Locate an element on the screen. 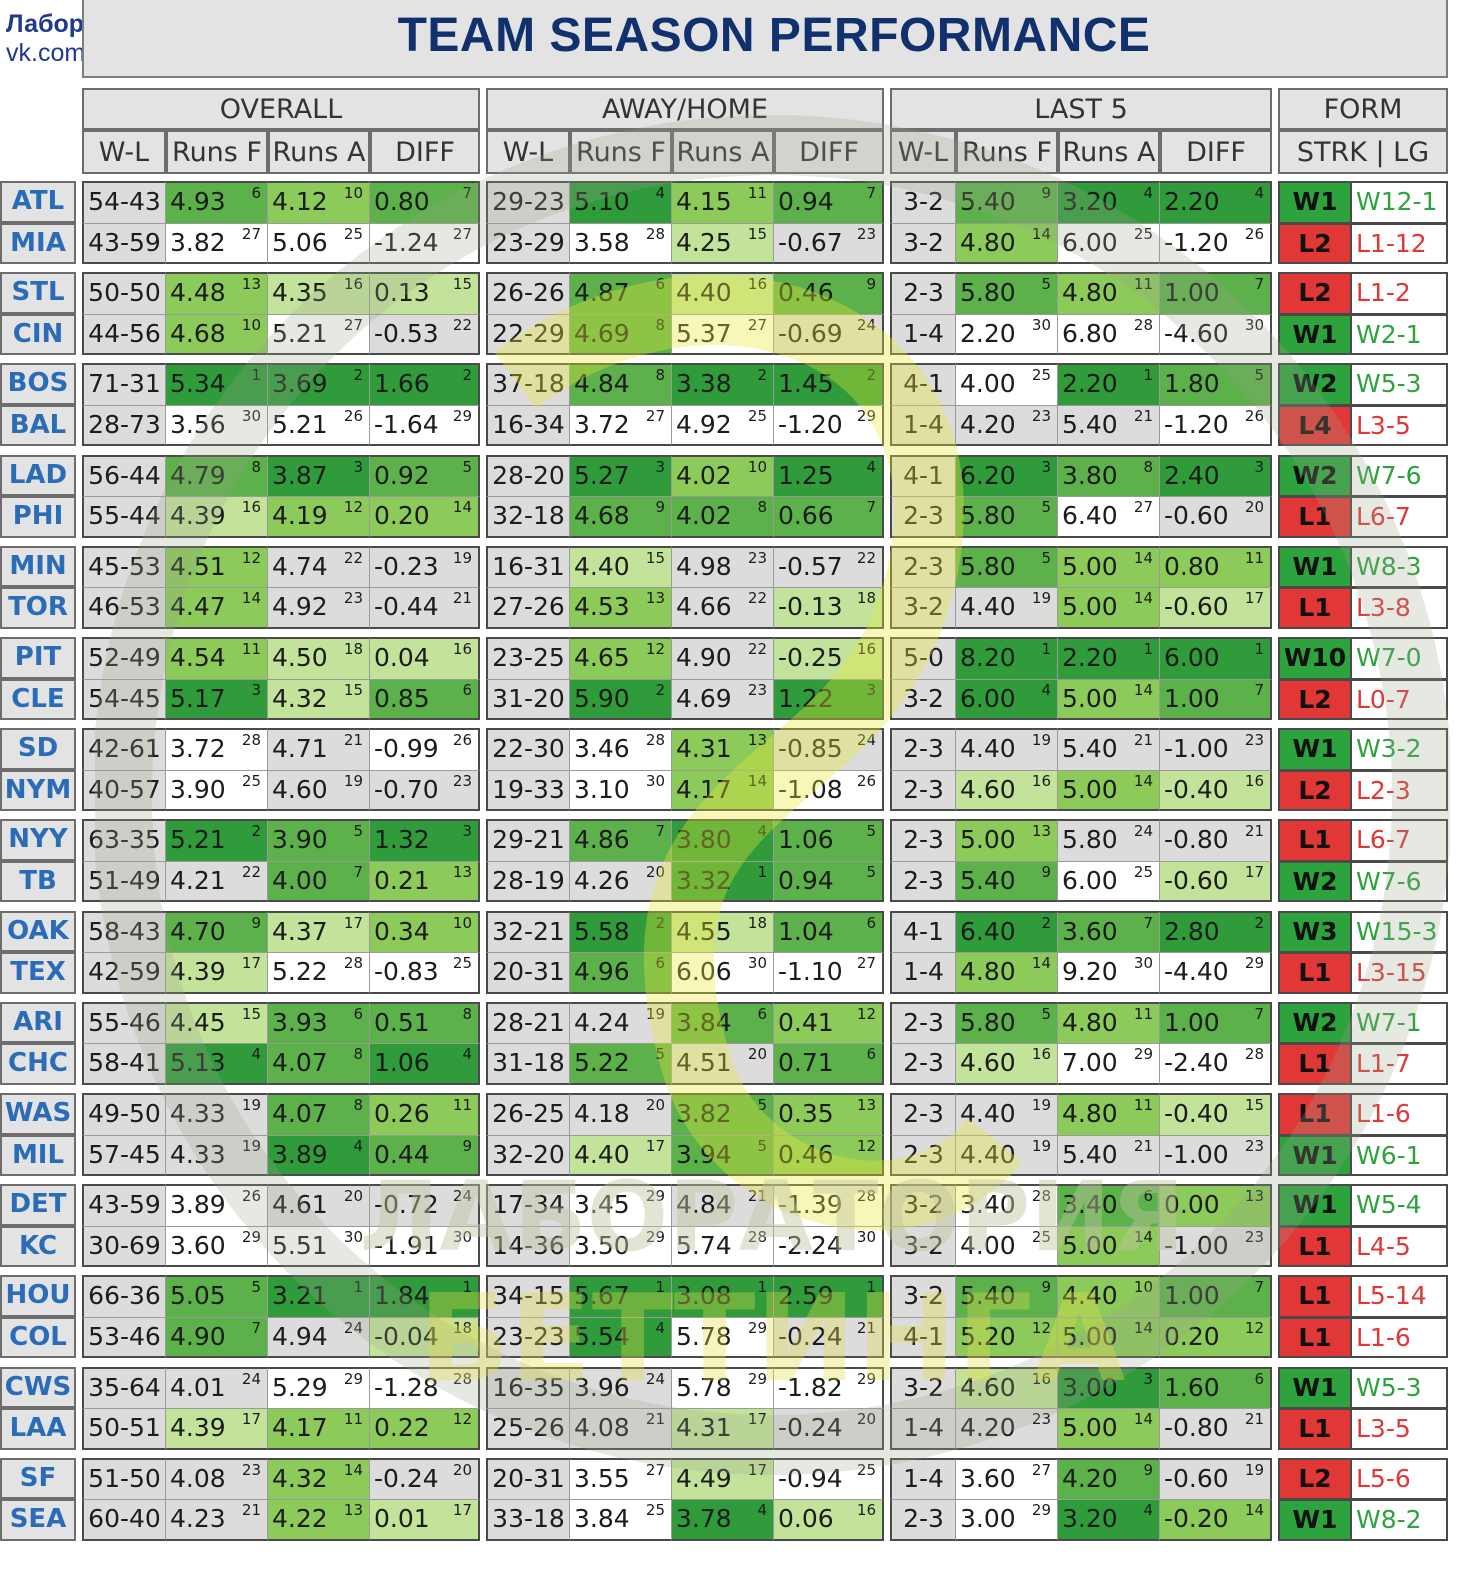  rank-value: 15 is located at coordinates (462, 284).